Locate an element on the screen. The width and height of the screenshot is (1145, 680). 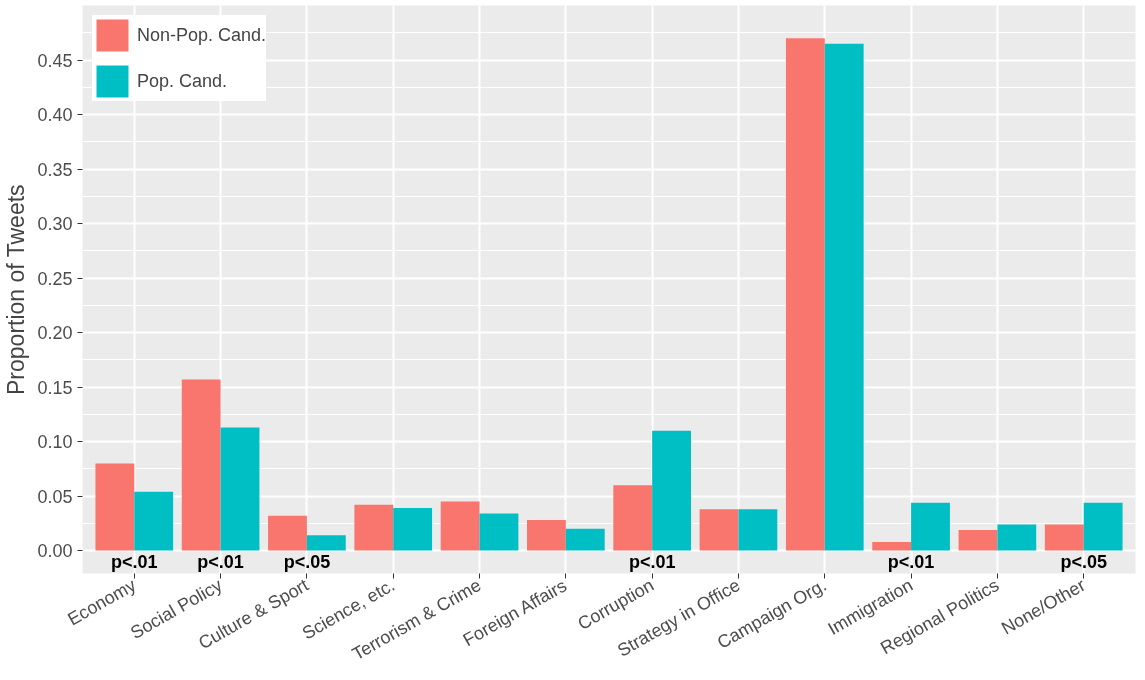
y-tick-label: 0.05 is located at coordinates (55, 496).